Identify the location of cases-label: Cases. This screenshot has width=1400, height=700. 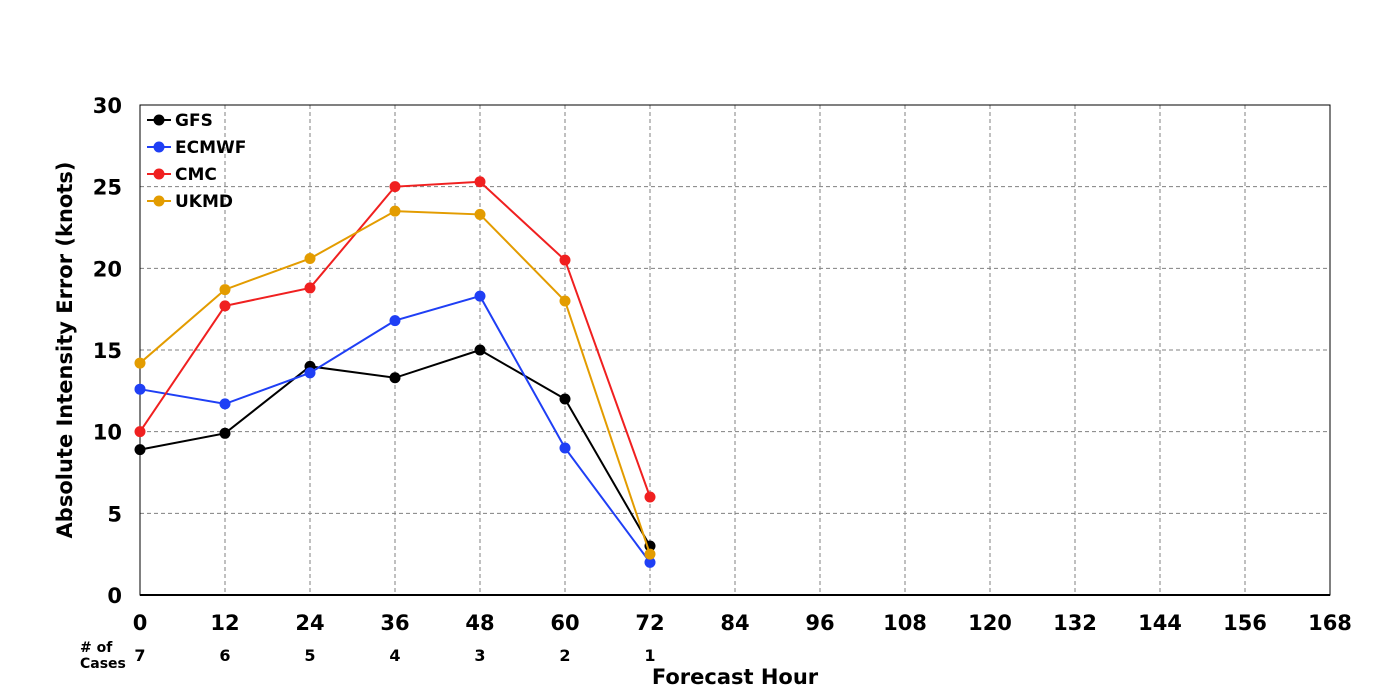
(103, 664).